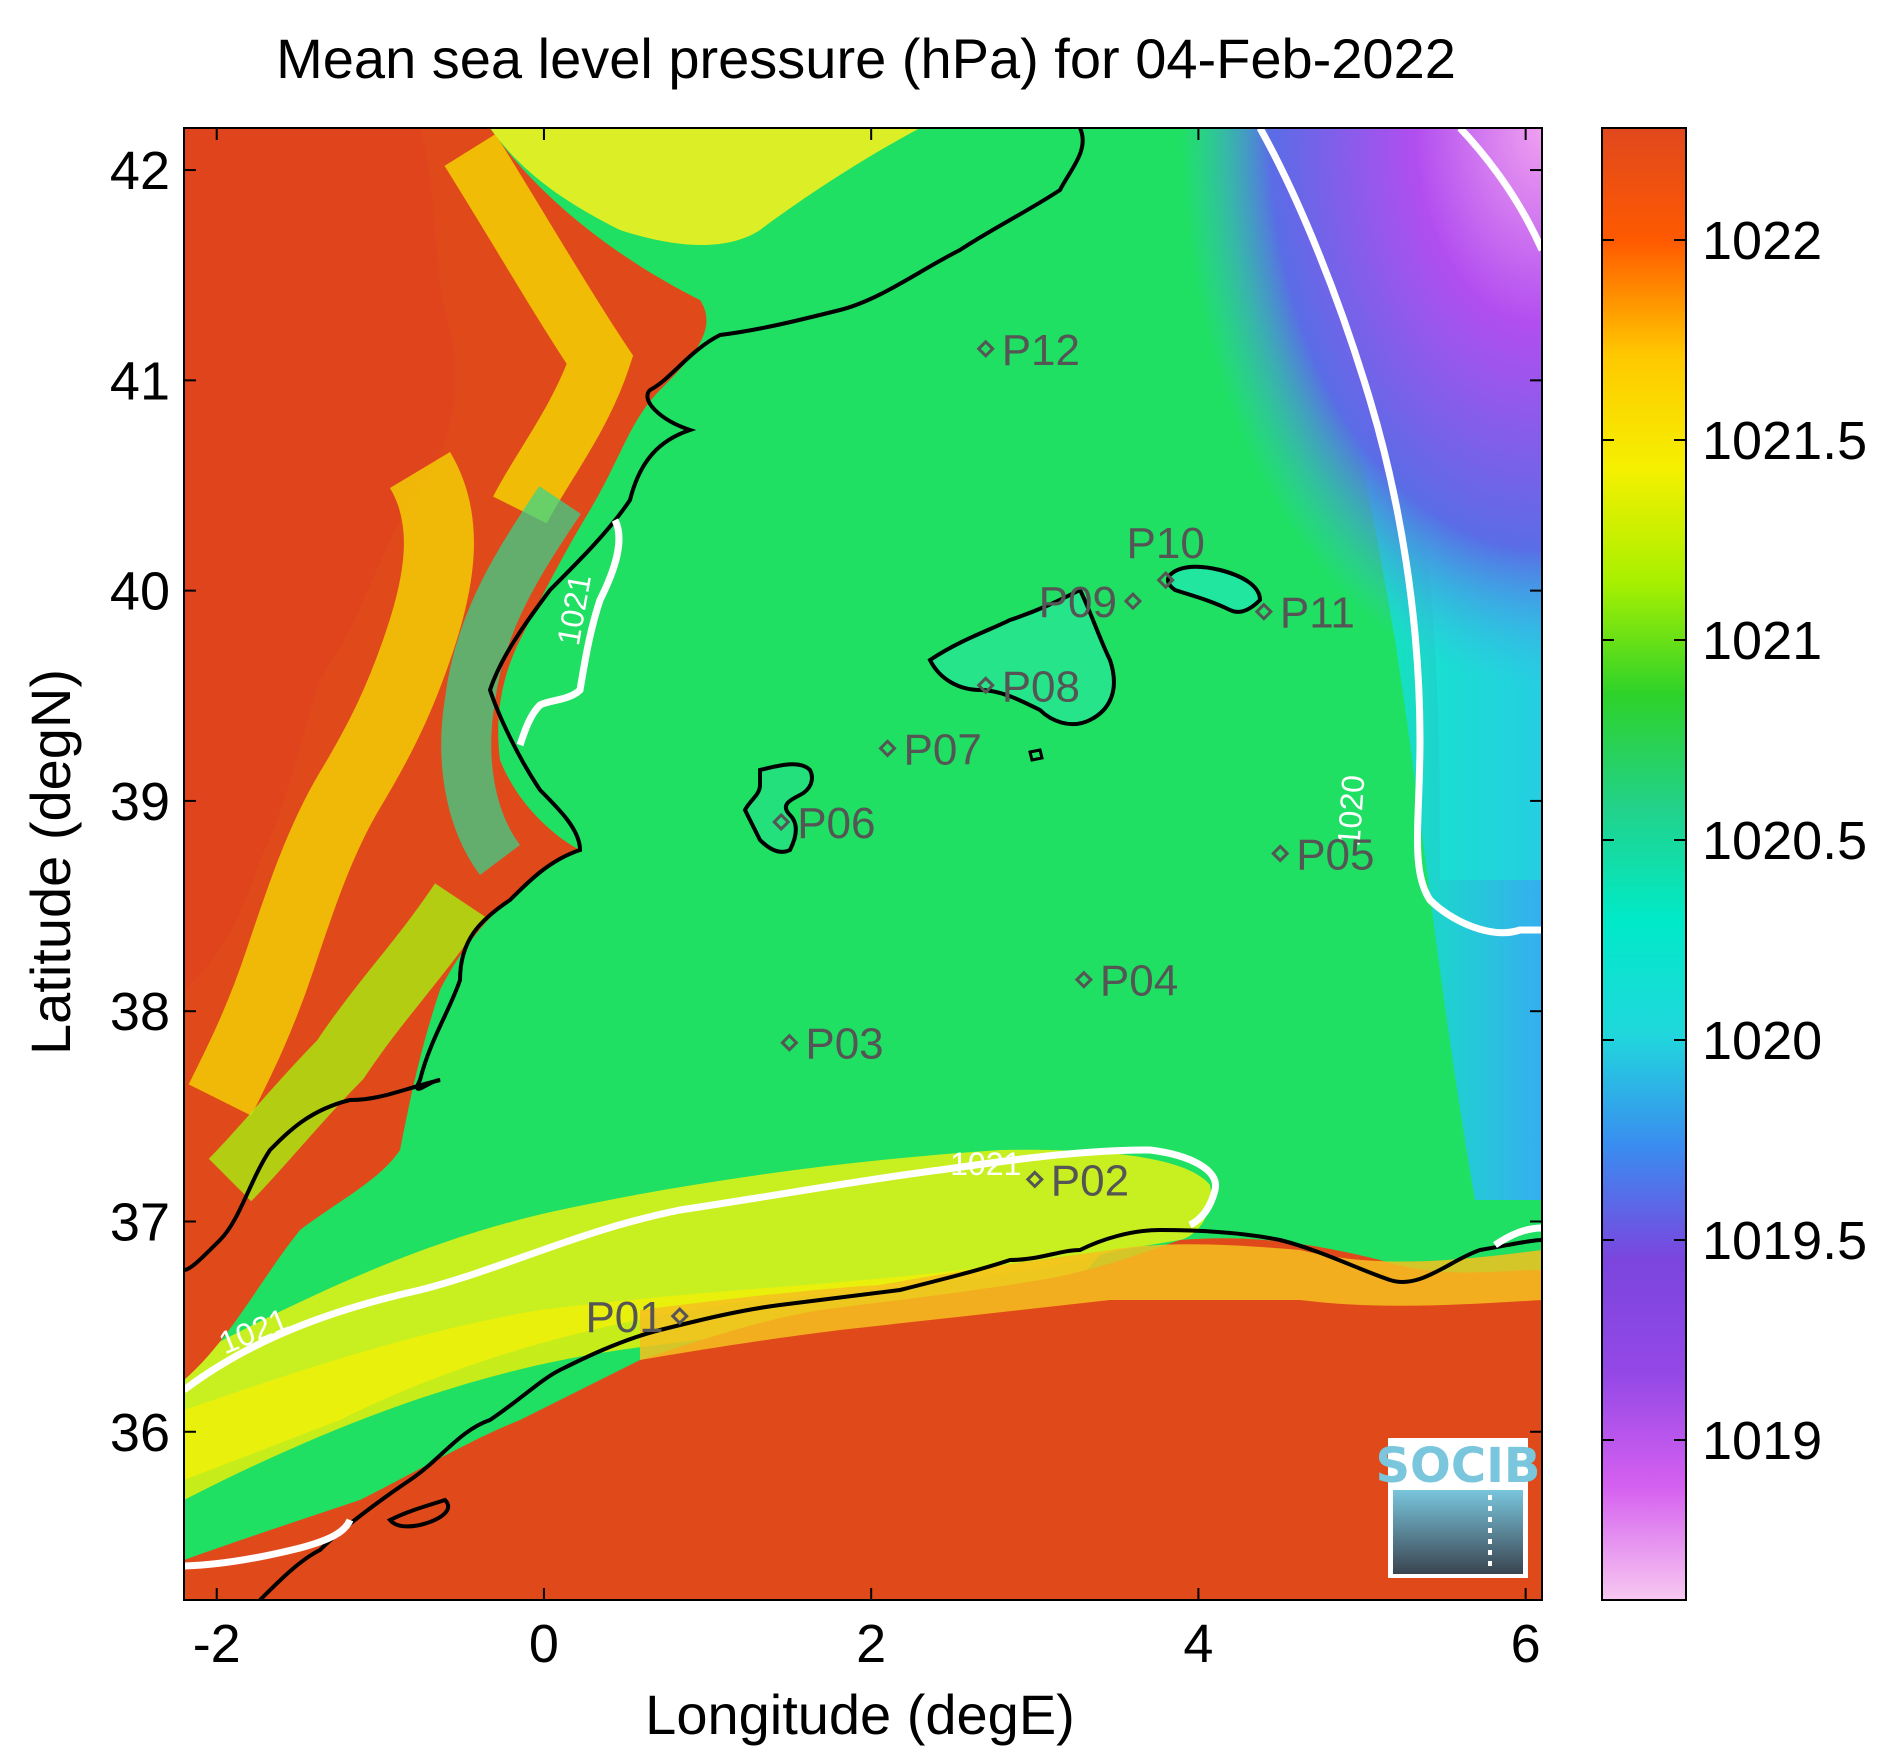 This screenshot has height=1758, width=1904. Describe the element at coordinates (1351, 811) in the screenshot. I see `contour-label: 1020` at that location.